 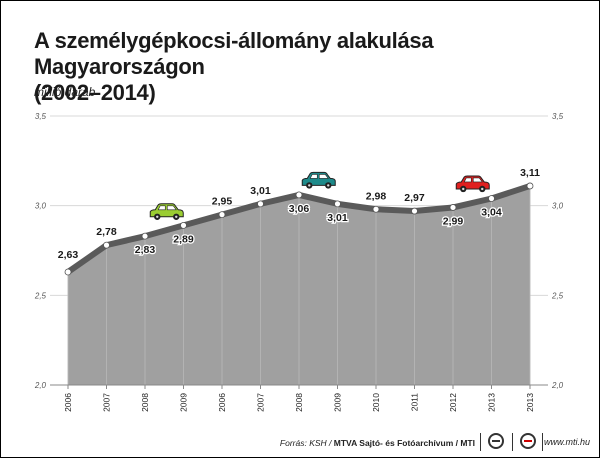 I want to click on source-org: MTVA Sajtó- és Fotóarchívum / MTI, so click(x=404, y=443).